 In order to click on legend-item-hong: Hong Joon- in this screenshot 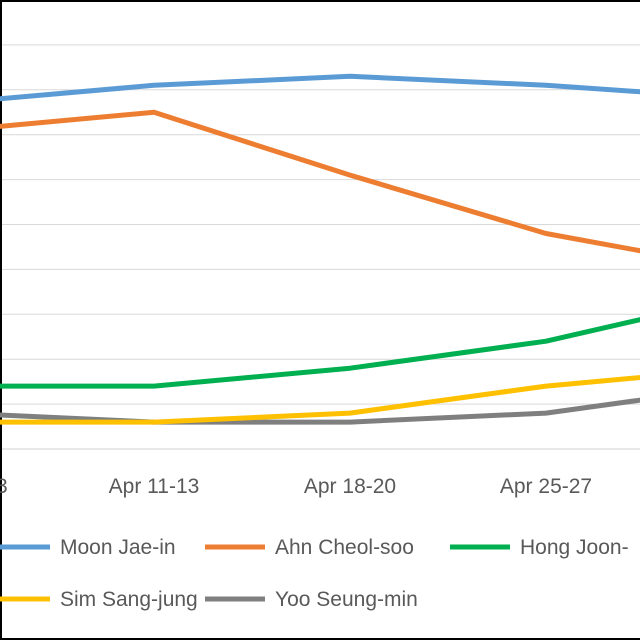, I will do `click(539, 547)`.